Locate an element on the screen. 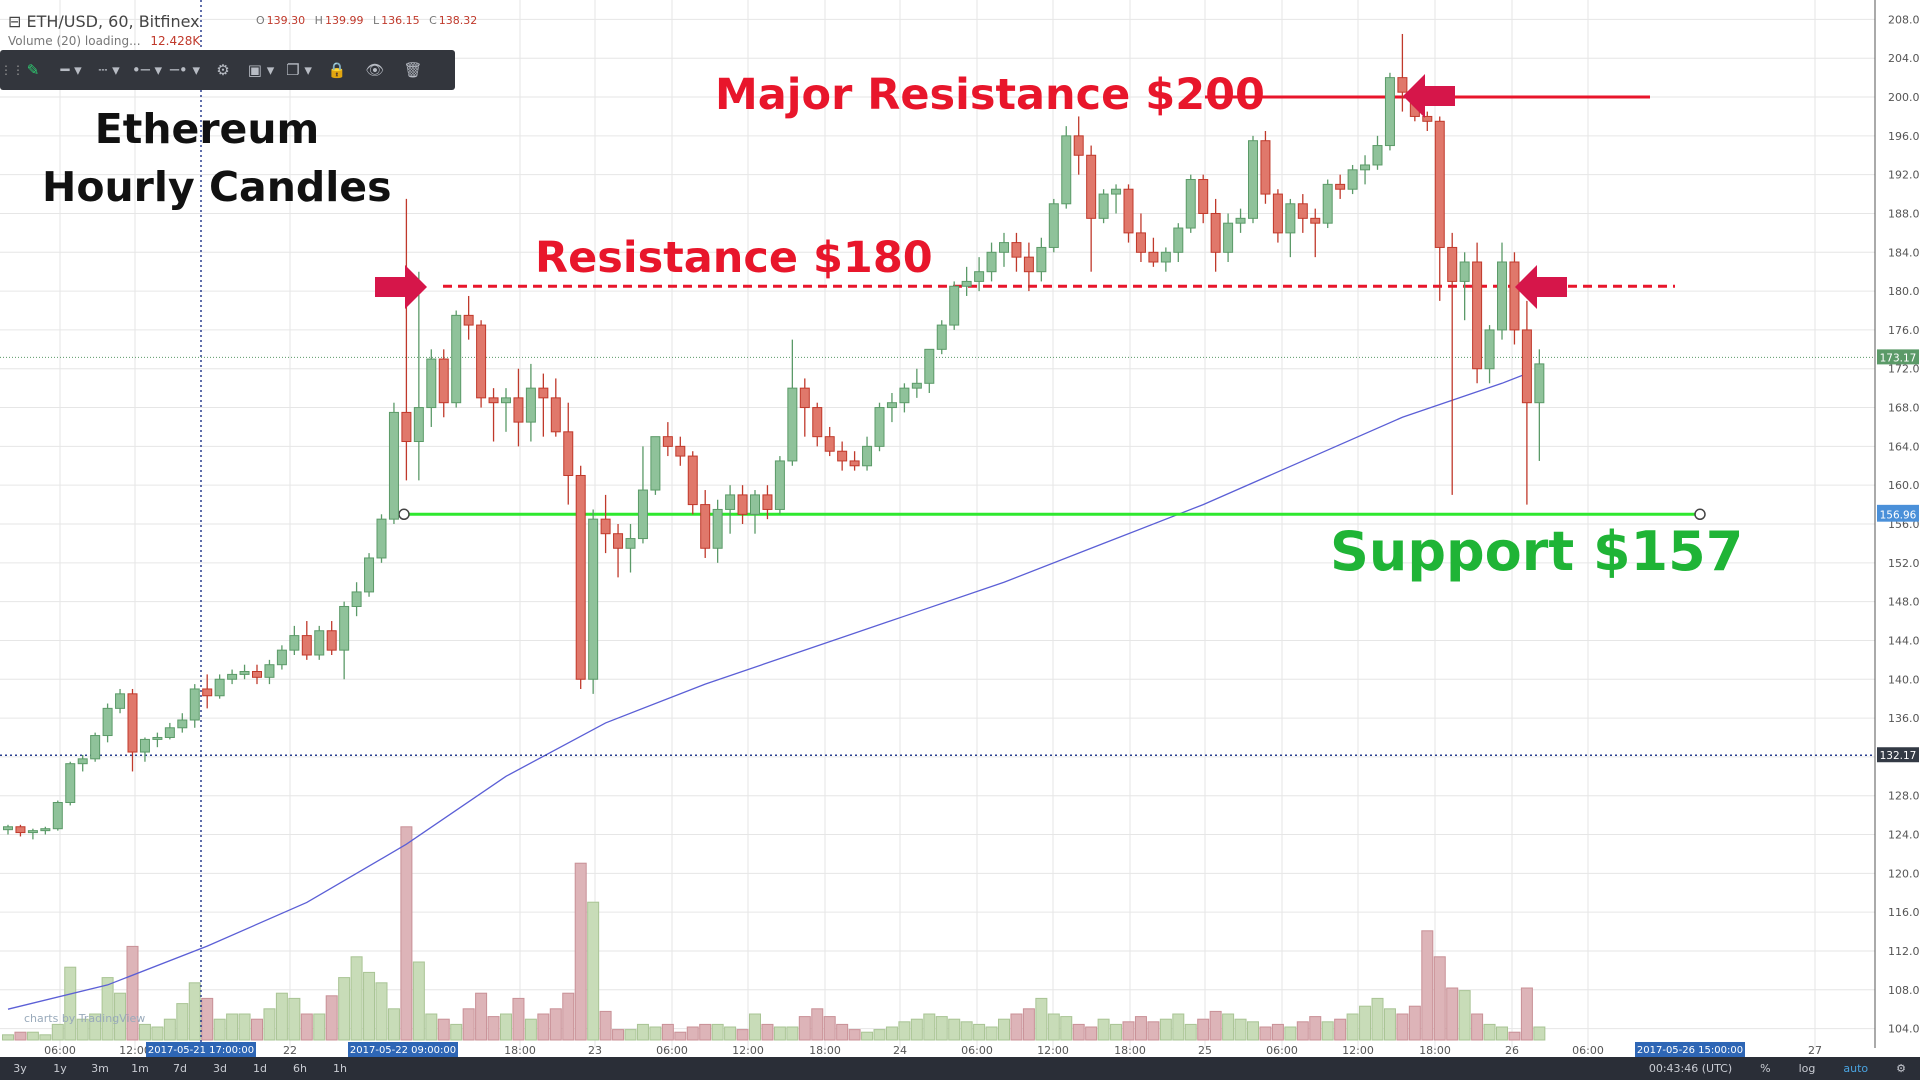 This screenshot has height=1080, width=1920. log-toggle: log is located at coordinates (1807, 1068).